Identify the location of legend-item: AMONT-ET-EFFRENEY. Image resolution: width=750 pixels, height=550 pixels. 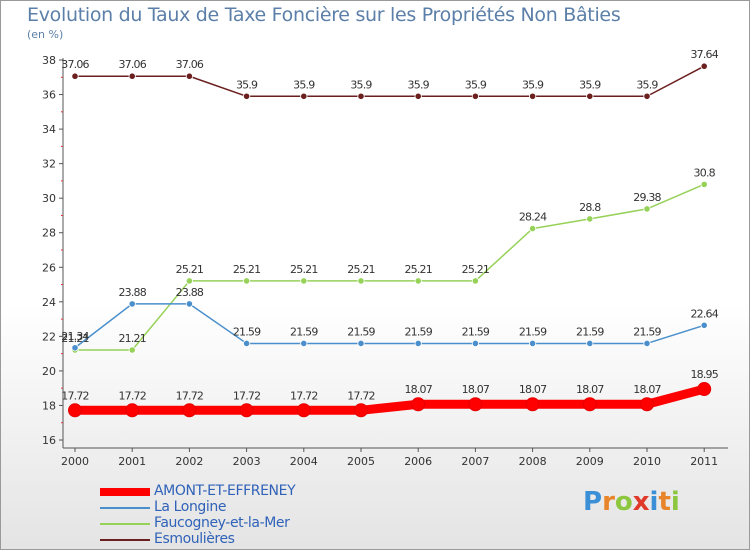
(230, 491).